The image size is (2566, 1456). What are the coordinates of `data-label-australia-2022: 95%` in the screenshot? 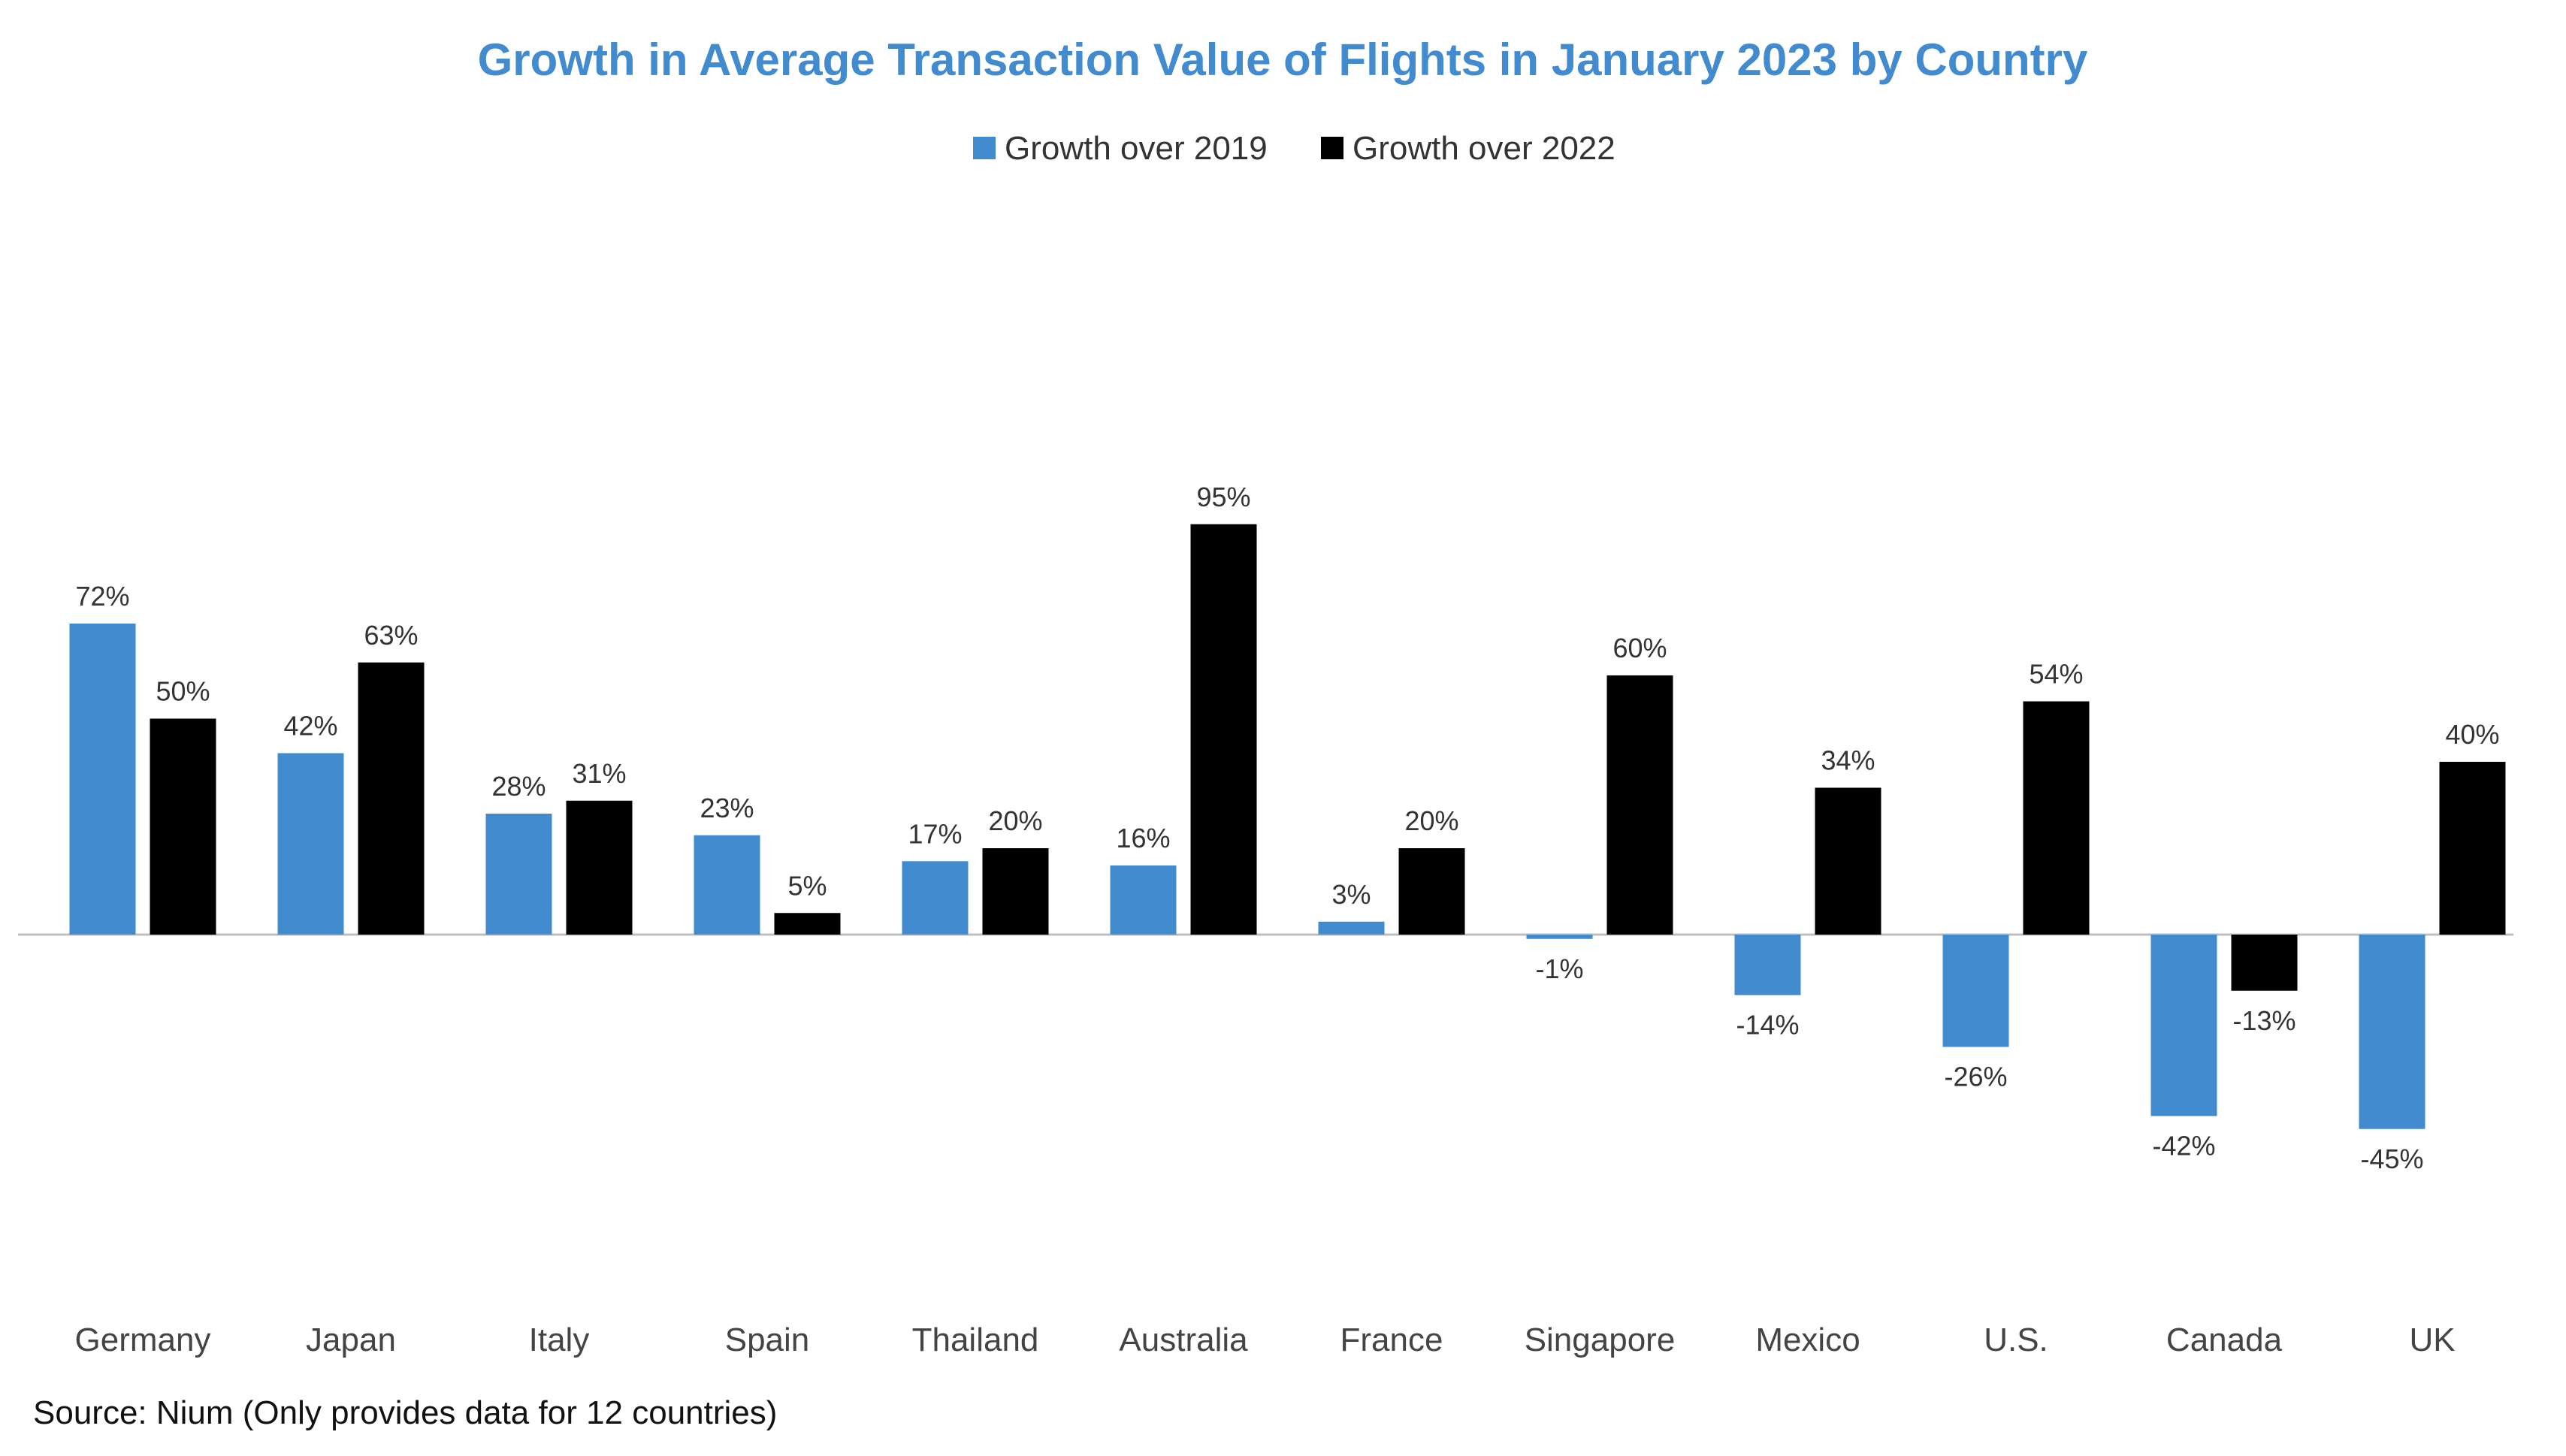 It's located at (1223, 497).